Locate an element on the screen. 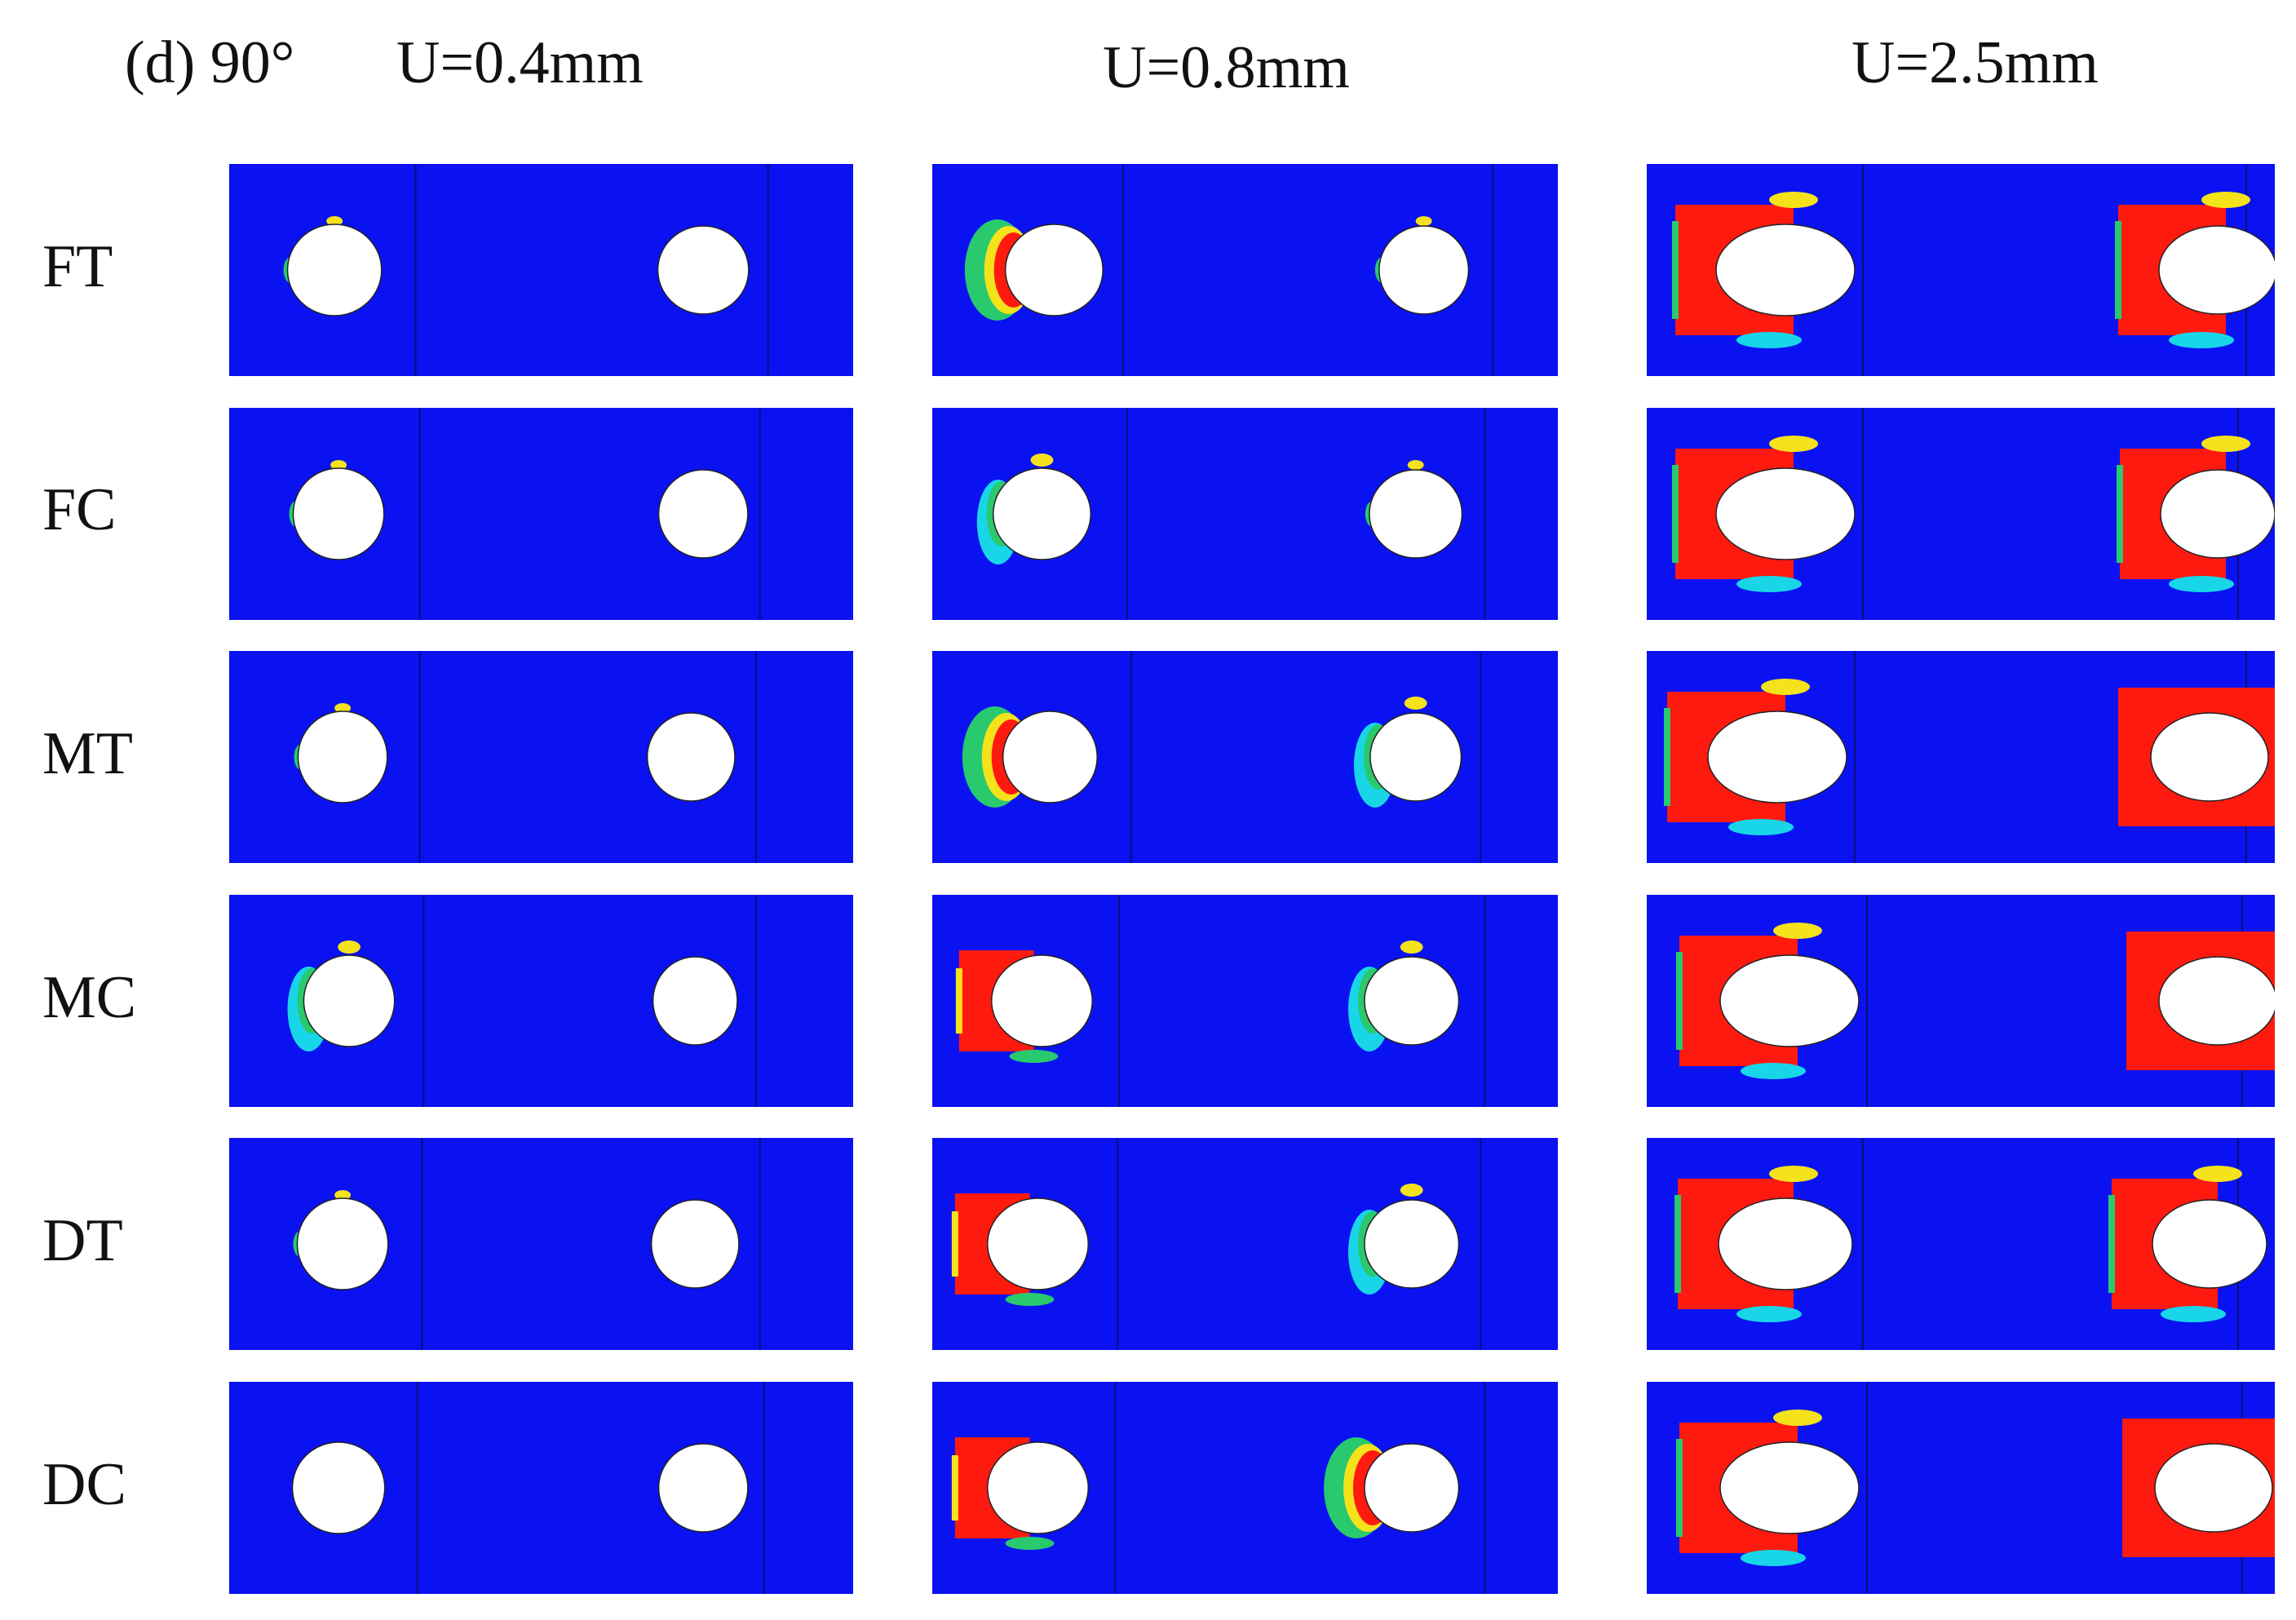  panel-label: (d) 90° is located at coordinates (210, 62).